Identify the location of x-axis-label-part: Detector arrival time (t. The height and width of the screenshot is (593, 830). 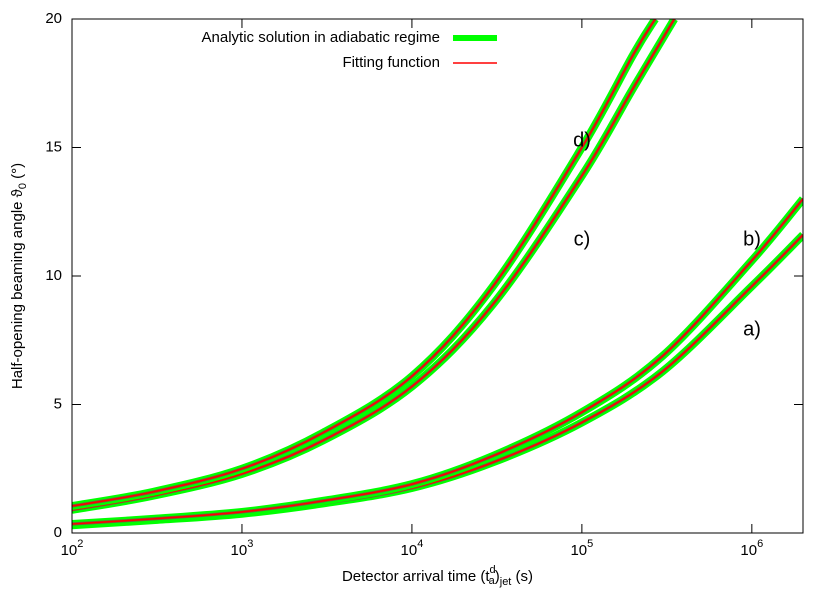
(416, 576).